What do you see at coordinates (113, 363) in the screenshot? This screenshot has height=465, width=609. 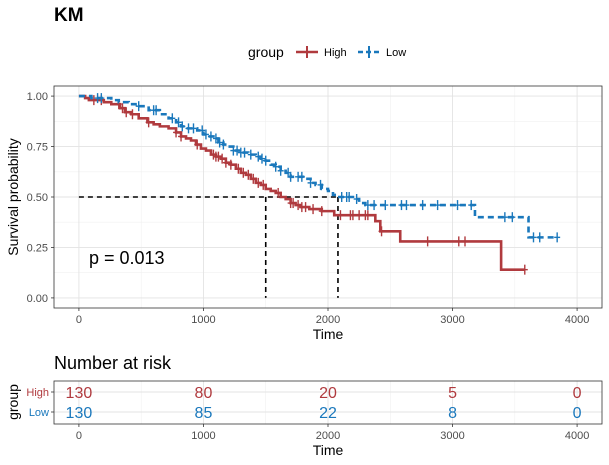 I see `risk-table-title: Number at risk` at bounding box center [113, 363].